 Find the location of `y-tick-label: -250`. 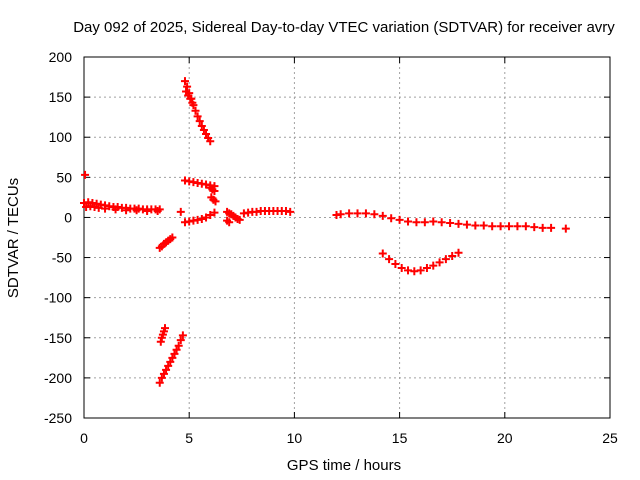

y-tick-label: -250 is located at coordinates (58, 418).